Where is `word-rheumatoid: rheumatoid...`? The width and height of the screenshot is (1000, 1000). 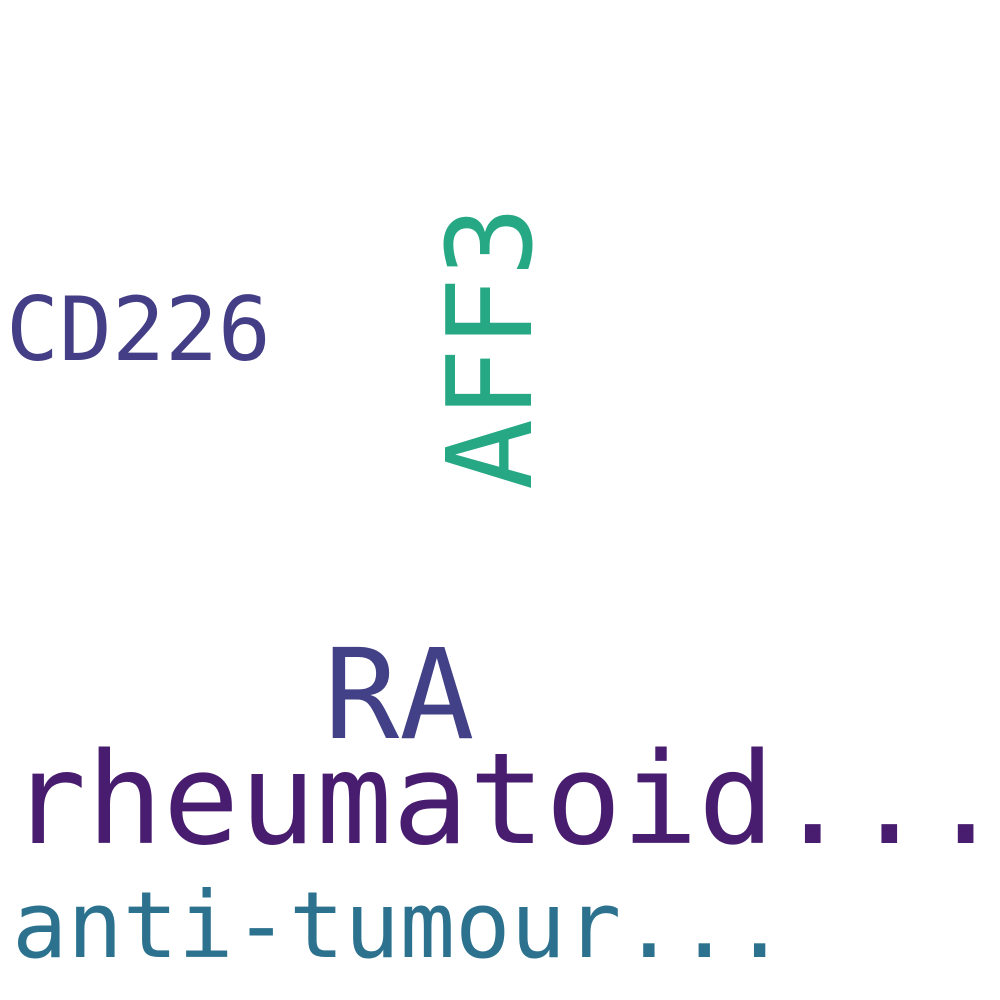 word-rheumatoid: rheumatoid... is located at coordinates (505, 799).